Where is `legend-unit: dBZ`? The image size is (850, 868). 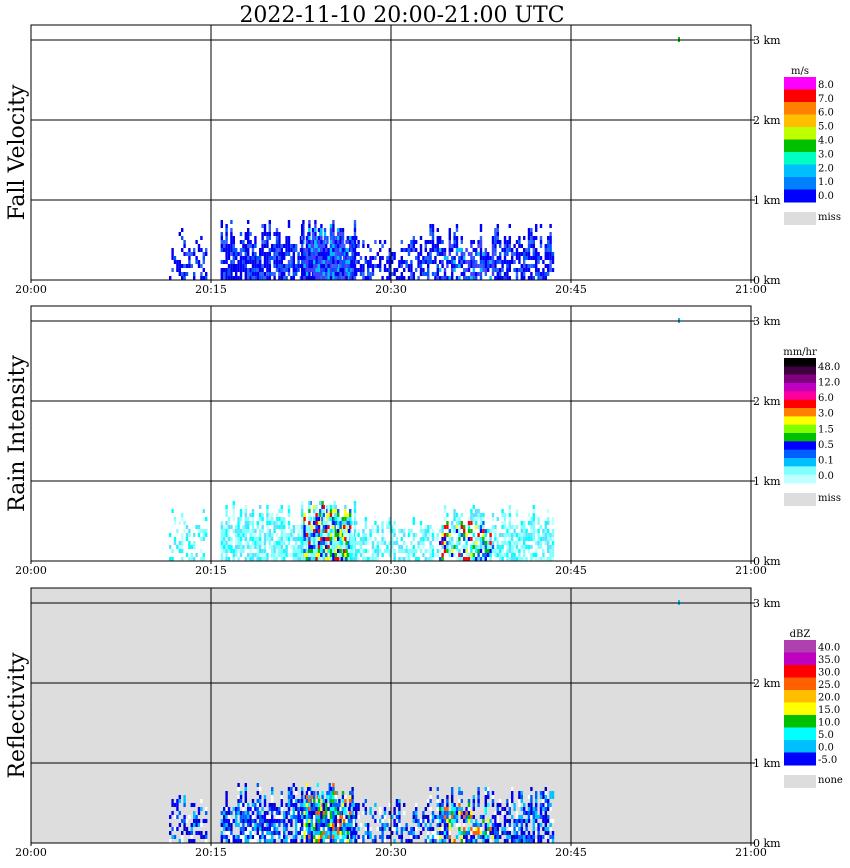
legend-unit: dBZ is located at coordinates (800, 634).